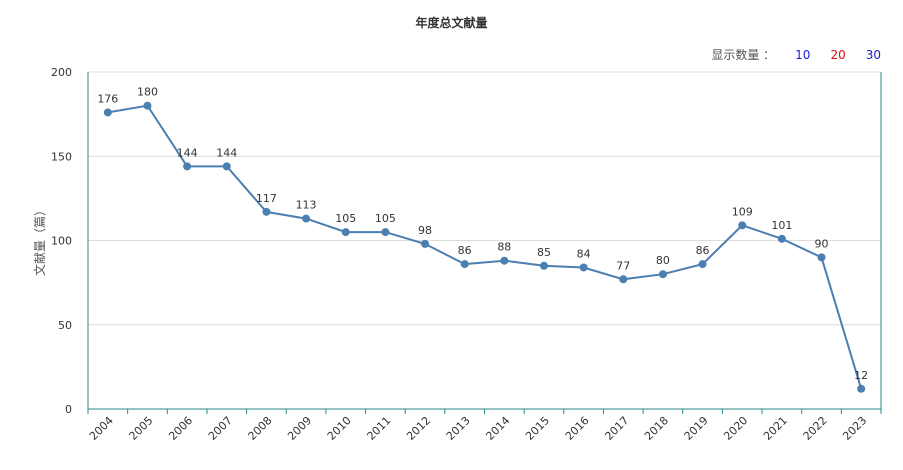 This screenshot has width=903, height=470. What do you see at coordinates (663, 260) in the screenshot?
I see `data-label-2018: 80` at bounding box center [663, 260].